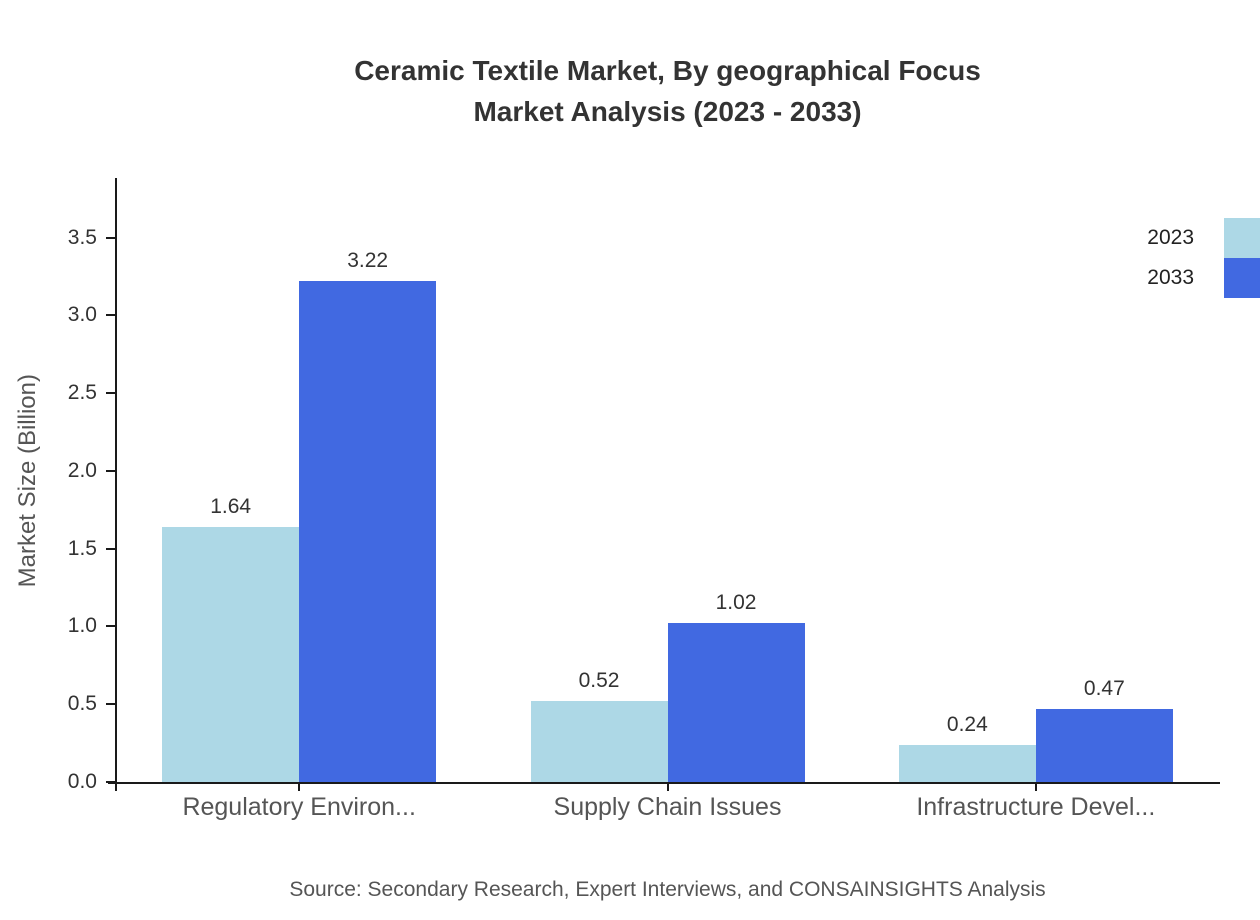 This screenshot has height=920, width=1260. What do you see at coordinates (82, 470) in the screenshot?
I see `y-tick-label: 2.0` at bounding box center [82, 470].